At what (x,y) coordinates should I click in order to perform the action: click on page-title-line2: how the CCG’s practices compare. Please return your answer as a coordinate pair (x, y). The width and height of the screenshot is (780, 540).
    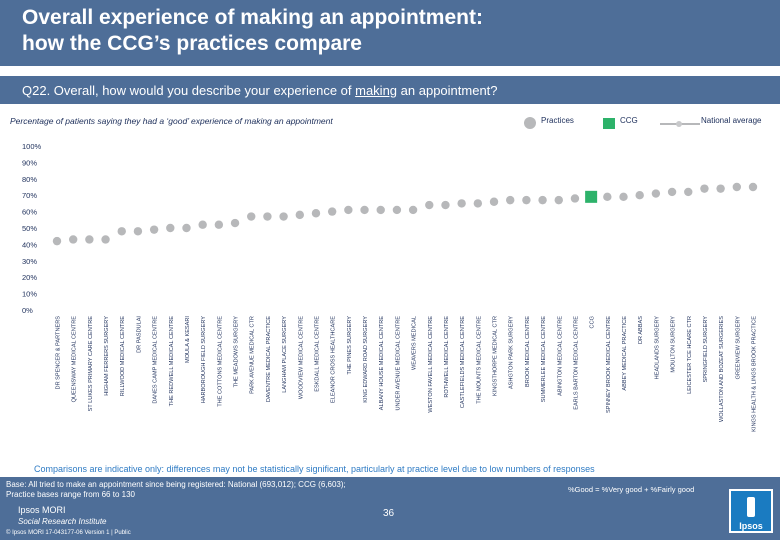
    Looking at the image, I should click on (192, 43).